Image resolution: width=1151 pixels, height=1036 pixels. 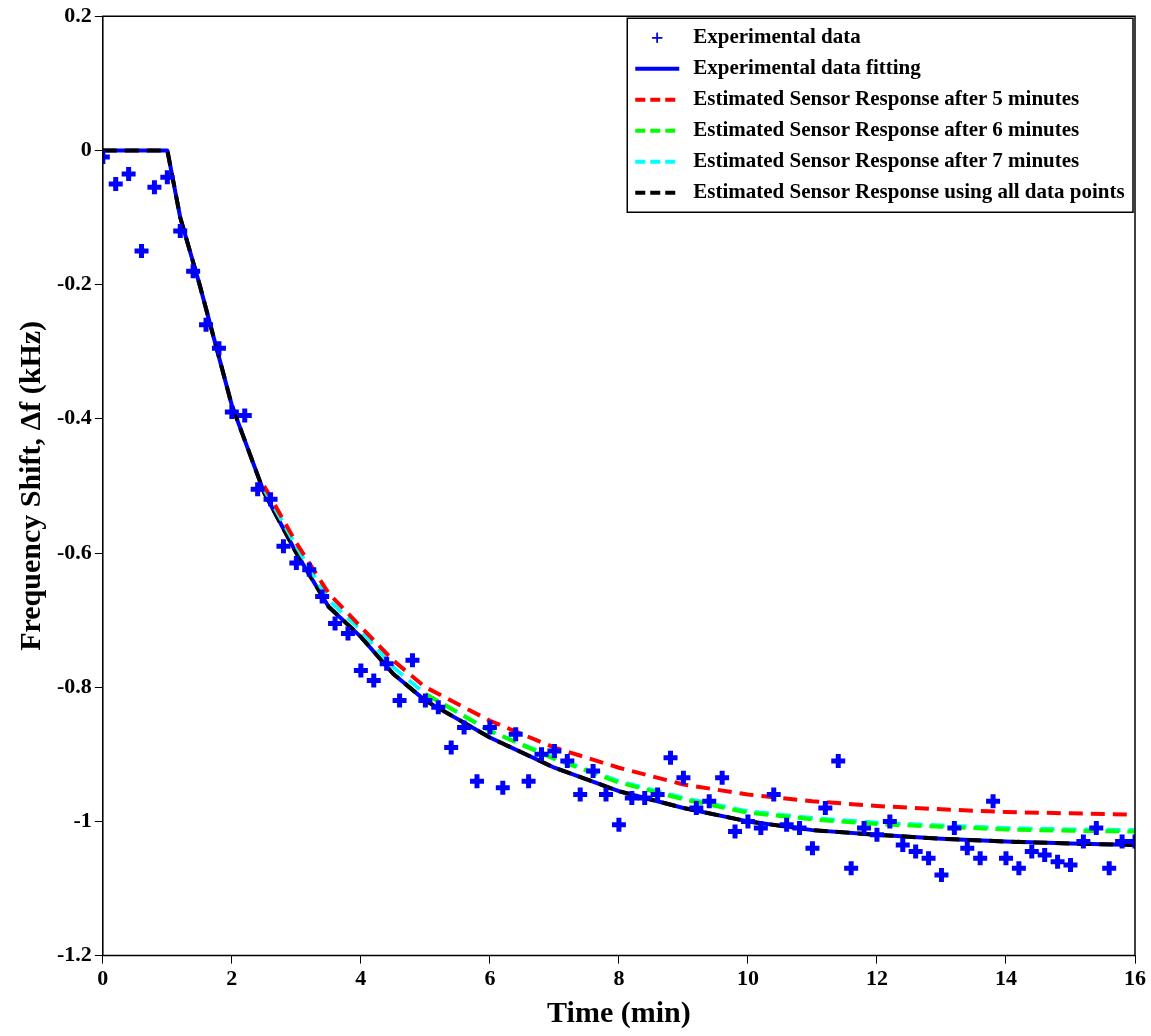 I want to click on y-tick-label: -0.6, so click(x=74, y=551).